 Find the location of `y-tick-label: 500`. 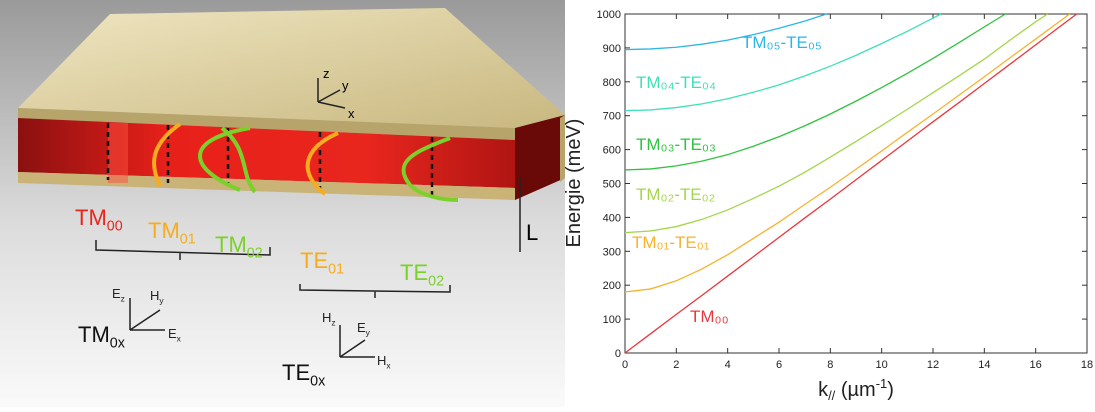

y-tick-label: 500 is located at coordinates (612, 185).